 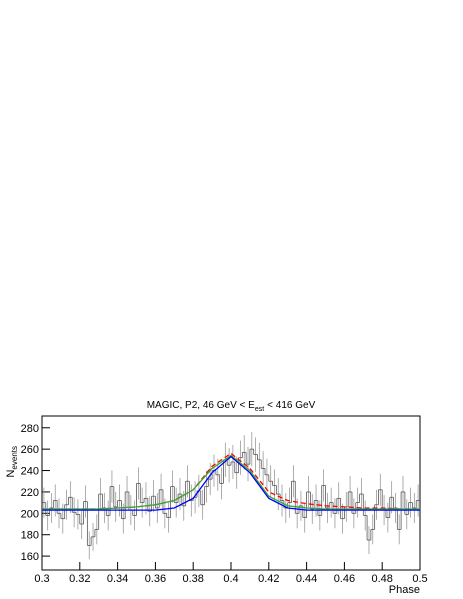 What do you see at coordinates (30, 536) in the screenshot?
I see `y-tick-label: 180` at bounding box center [30, 536].